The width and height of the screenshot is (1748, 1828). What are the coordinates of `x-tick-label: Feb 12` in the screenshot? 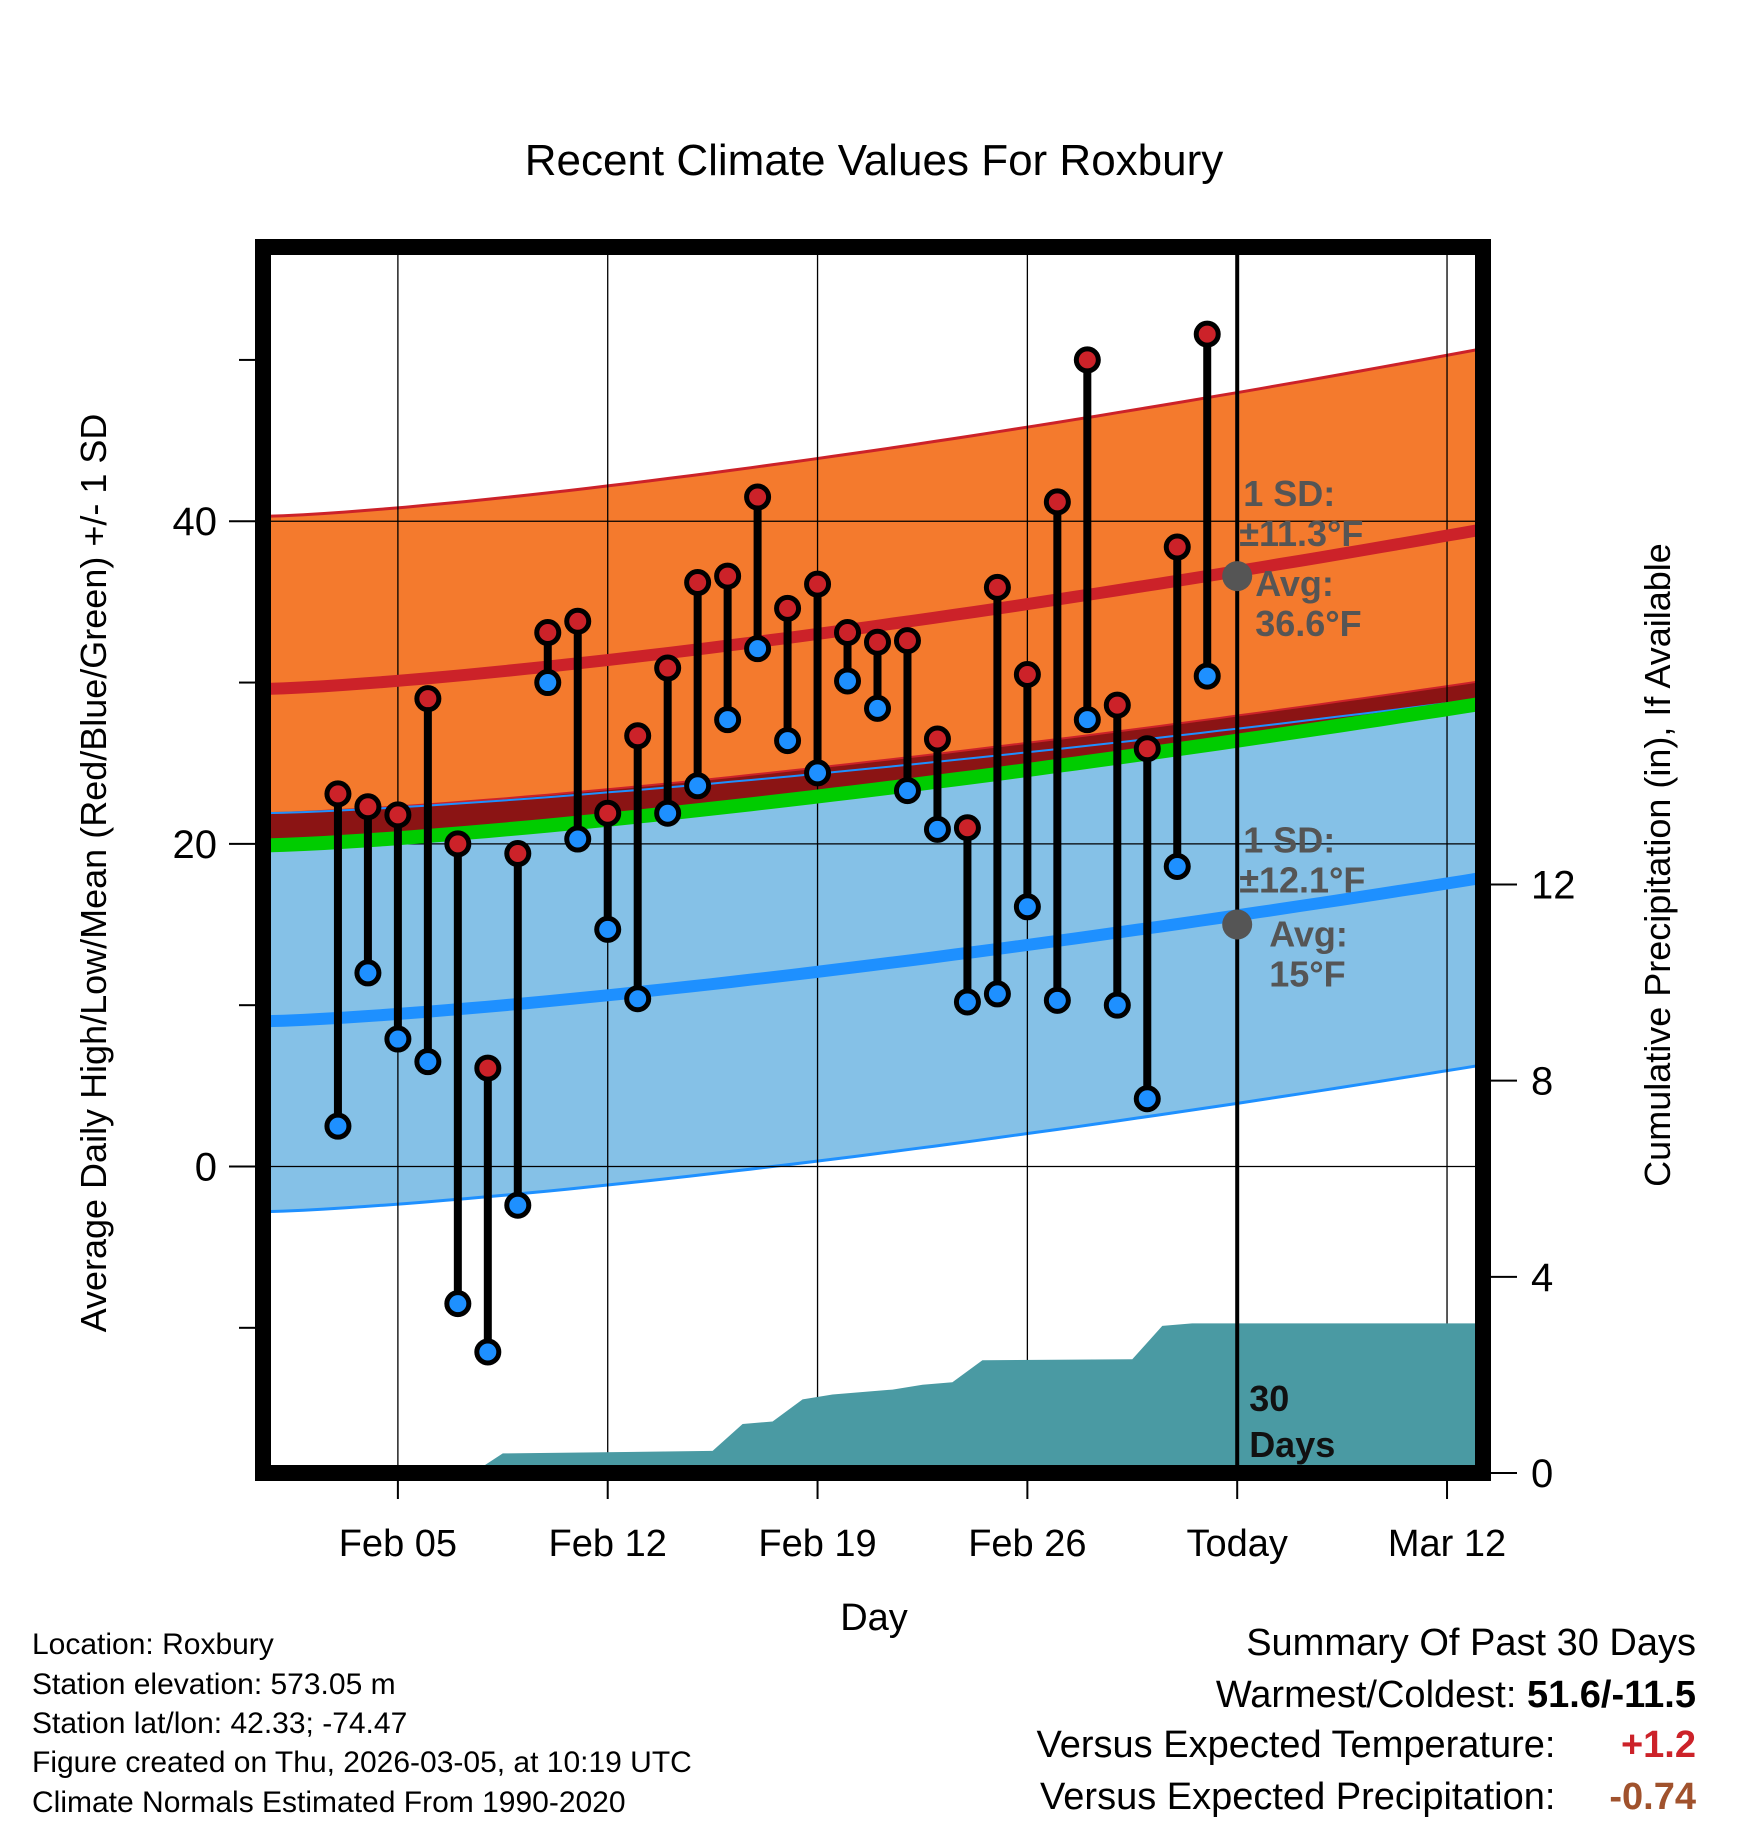 It's located at (608, 1544).